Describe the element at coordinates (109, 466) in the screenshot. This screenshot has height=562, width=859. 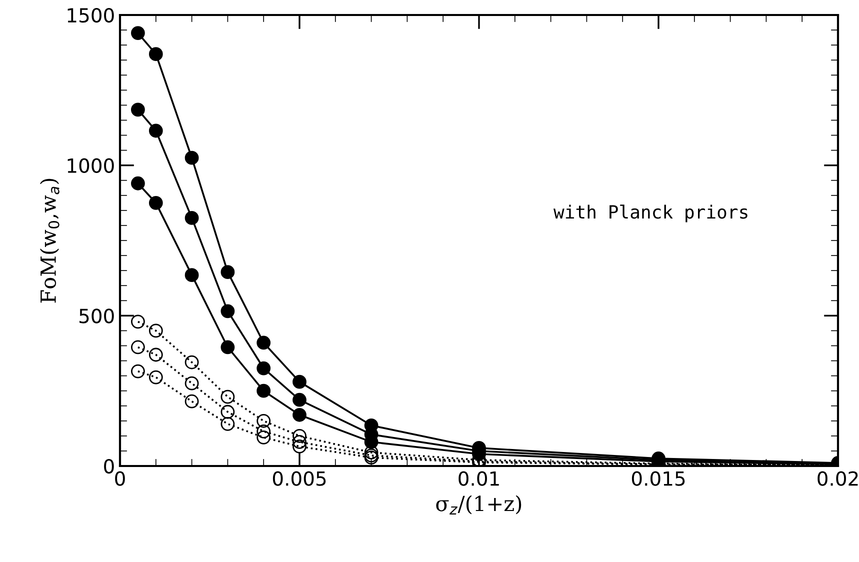
I see `y-tick-label: 0` at that location.